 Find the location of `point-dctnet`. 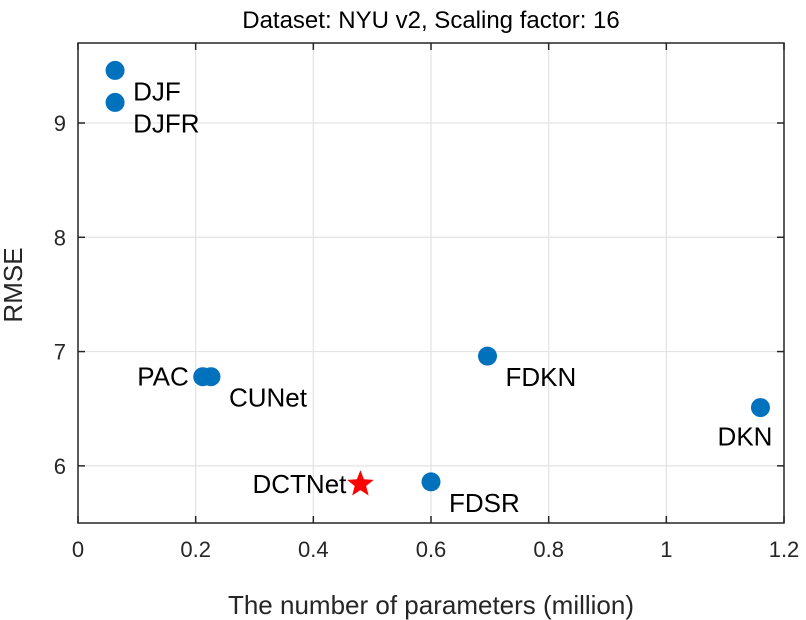

point-dctnet is located at coordinates (360, 483).